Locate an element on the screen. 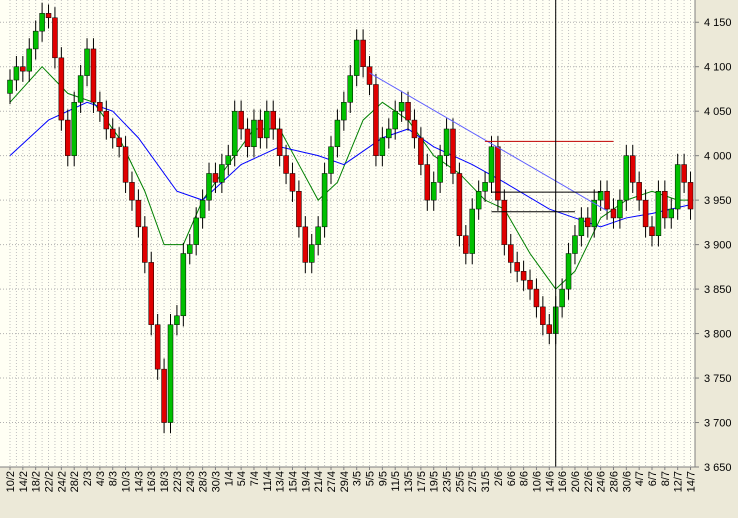  y-tick-label: 4 150 is located at coordinates (718, 23).